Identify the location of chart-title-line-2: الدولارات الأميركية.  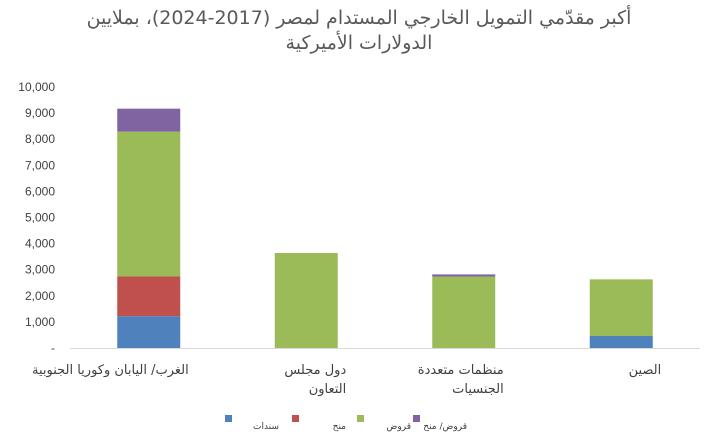
(359, 43).